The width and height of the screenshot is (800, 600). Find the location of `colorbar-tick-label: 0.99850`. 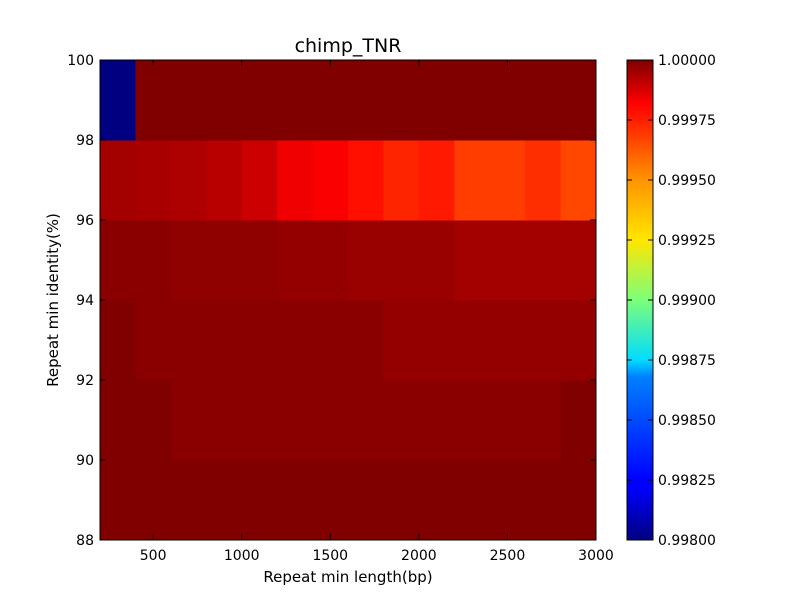

colorbar-tick-label: 0.99850 is located at coordinates (687, 421).